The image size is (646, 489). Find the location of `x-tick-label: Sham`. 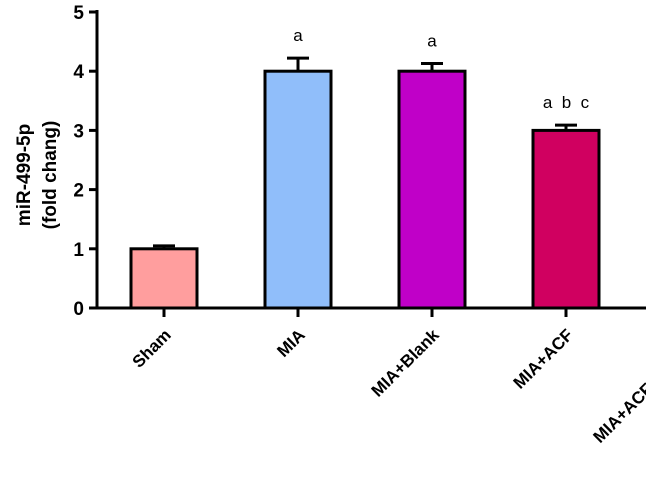

x-tick-label: Sham is located at coordinates (152, 348).